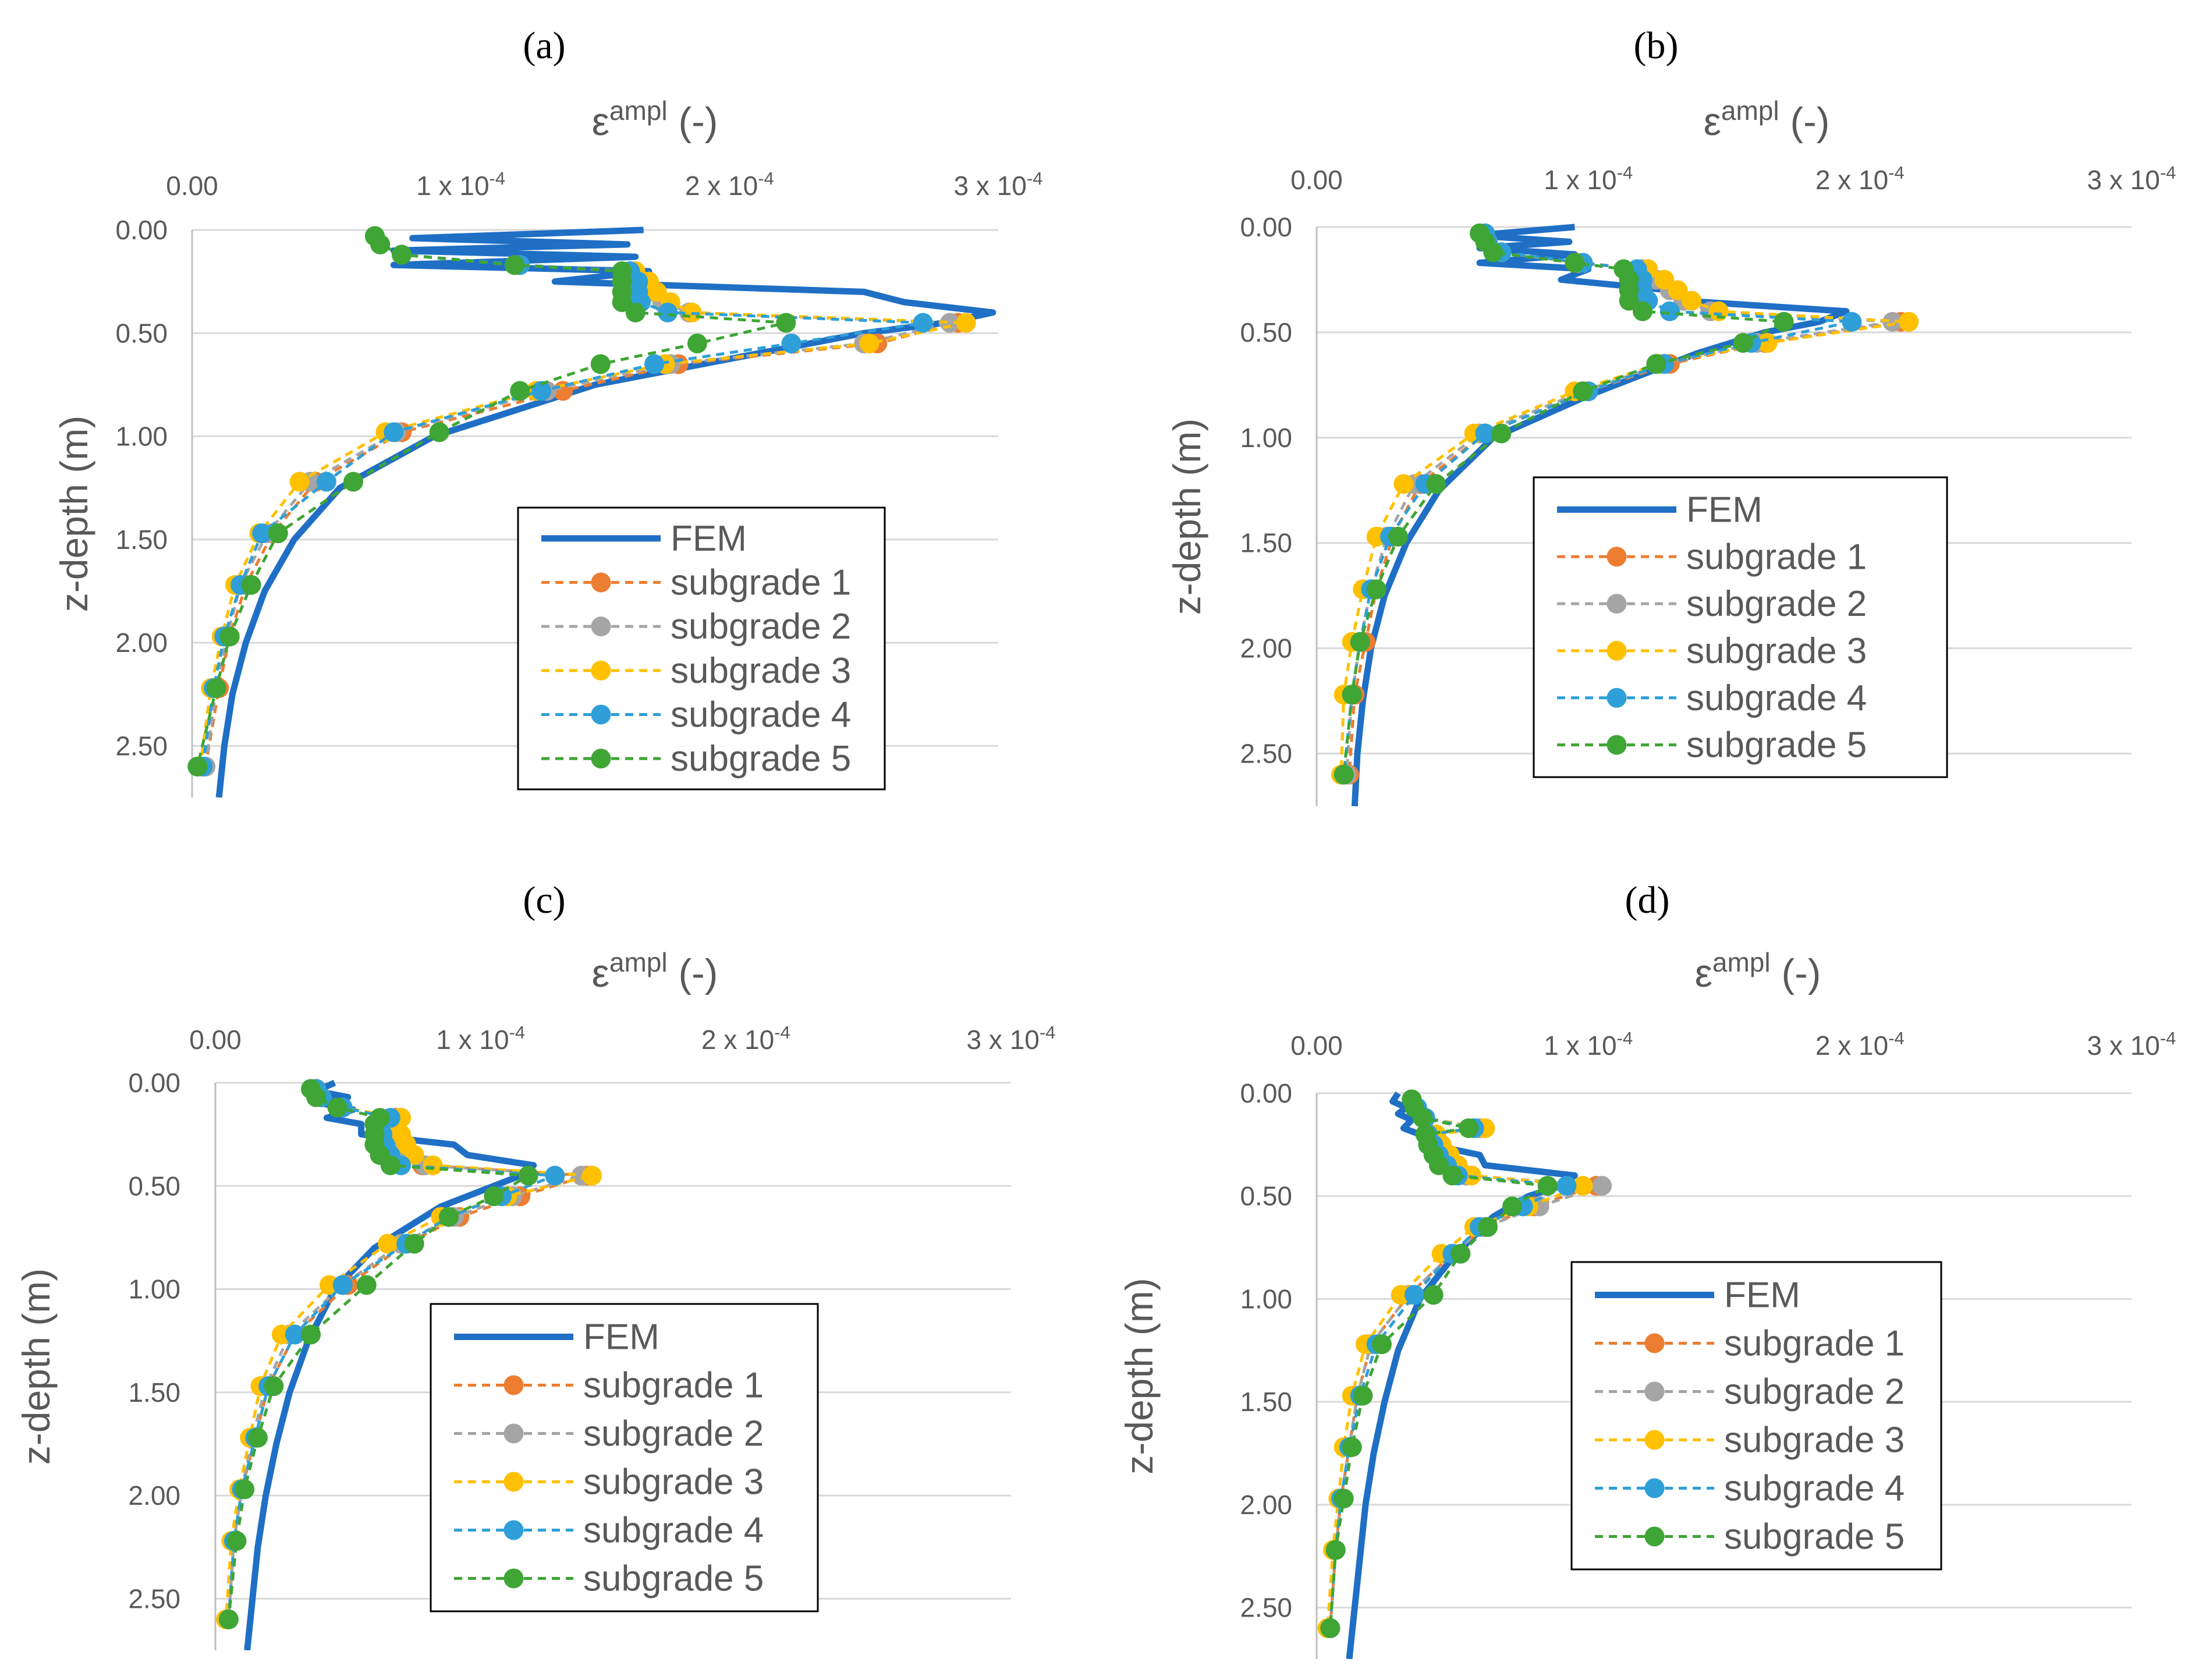  Describe the element at coordinates (141, 436) in the screenshot. I see `y-tick-label: 1.00` at that location.